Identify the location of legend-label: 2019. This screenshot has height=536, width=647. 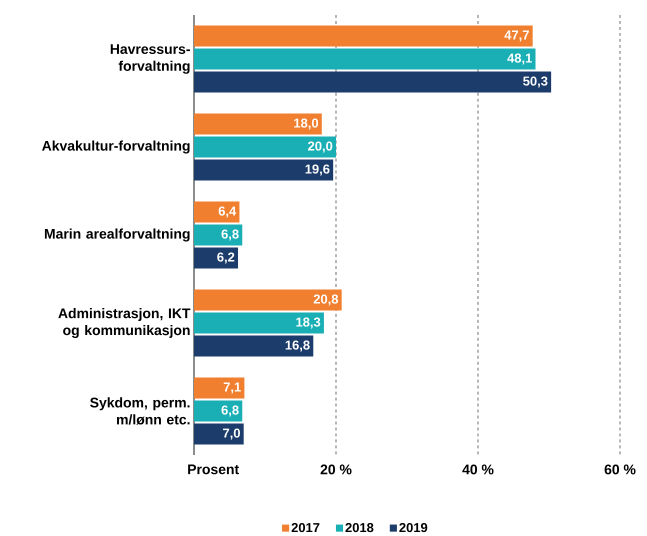
(413, 527).